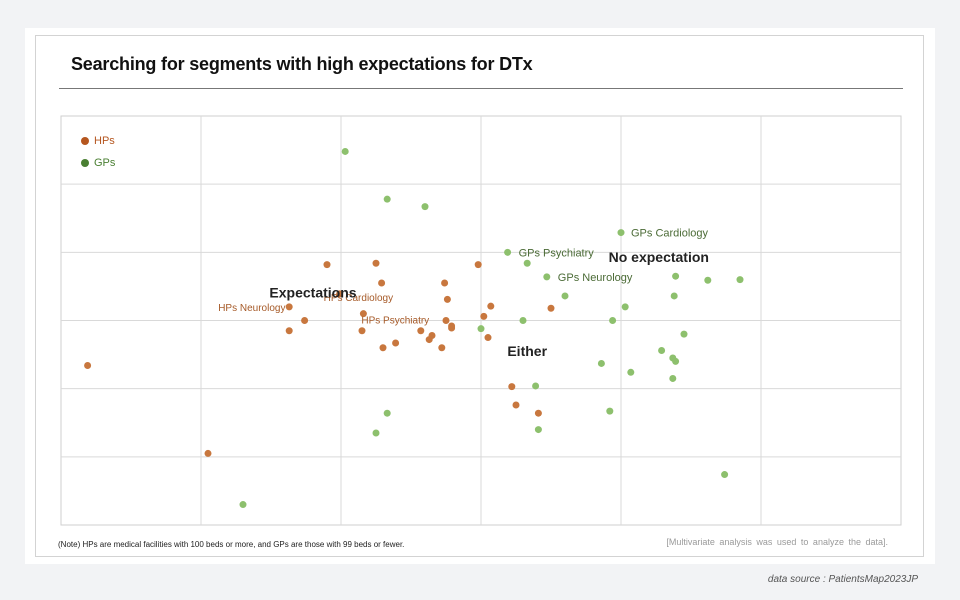  I want to click on legend-marker-hps, so click(85, 141).